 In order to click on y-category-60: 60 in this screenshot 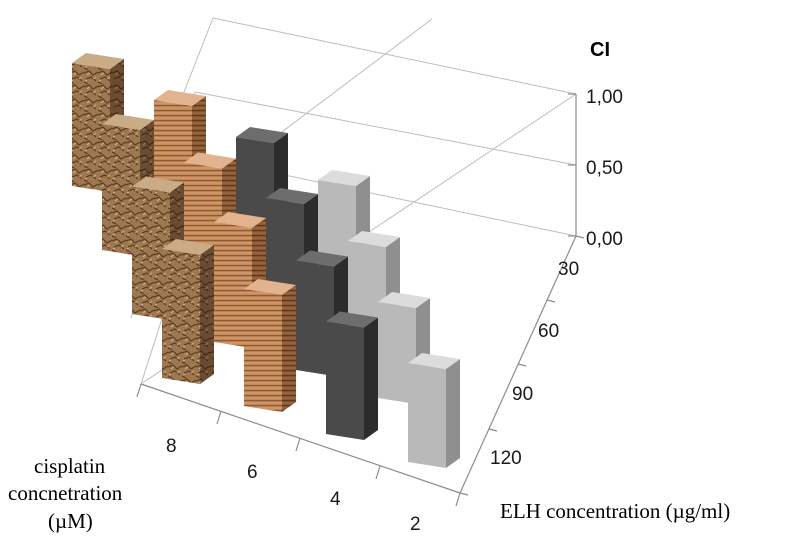, I will do `click(548, 331)`.